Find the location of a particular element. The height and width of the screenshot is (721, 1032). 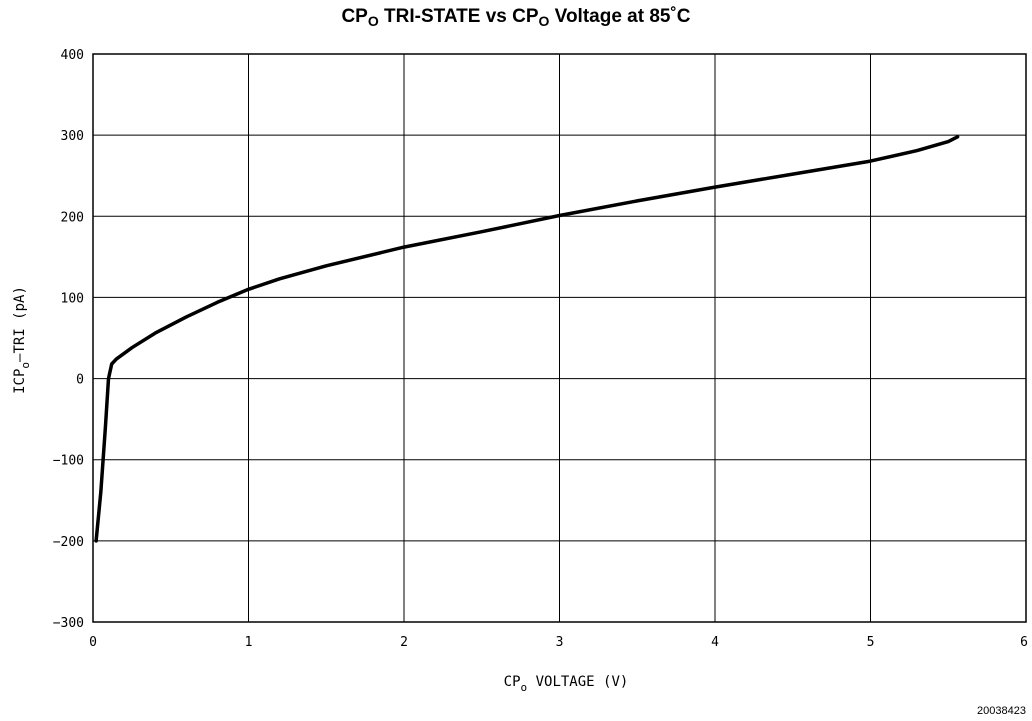

y-tick-label: 0 is located at coordinates (80, 380).